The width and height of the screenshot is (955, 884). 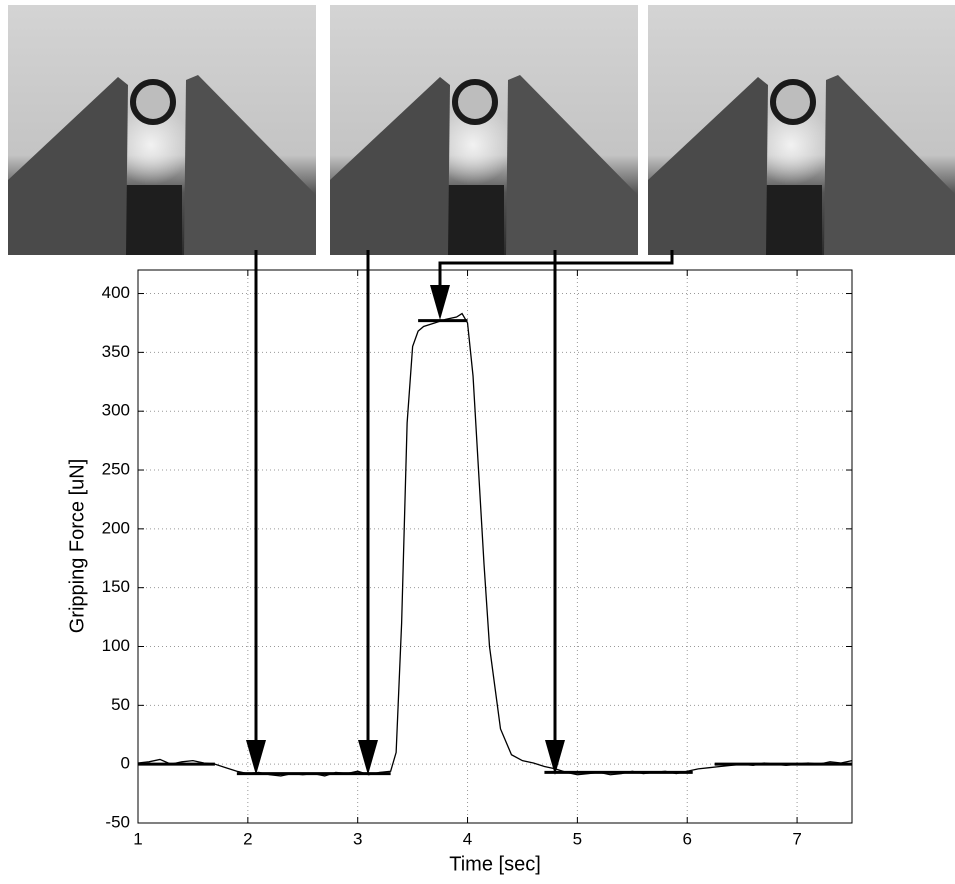 I want to click on arrow, so click(x=556, y=270).